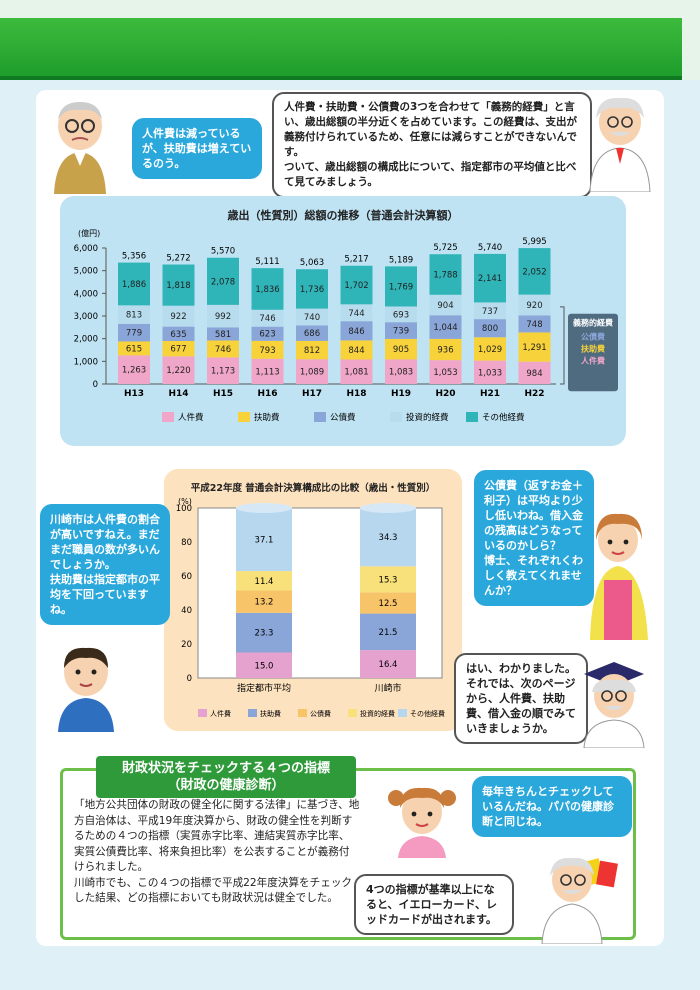 This screenshot has height=990, width=700. I want to click on composition-legend-label: その他経費, so click(427, 713).